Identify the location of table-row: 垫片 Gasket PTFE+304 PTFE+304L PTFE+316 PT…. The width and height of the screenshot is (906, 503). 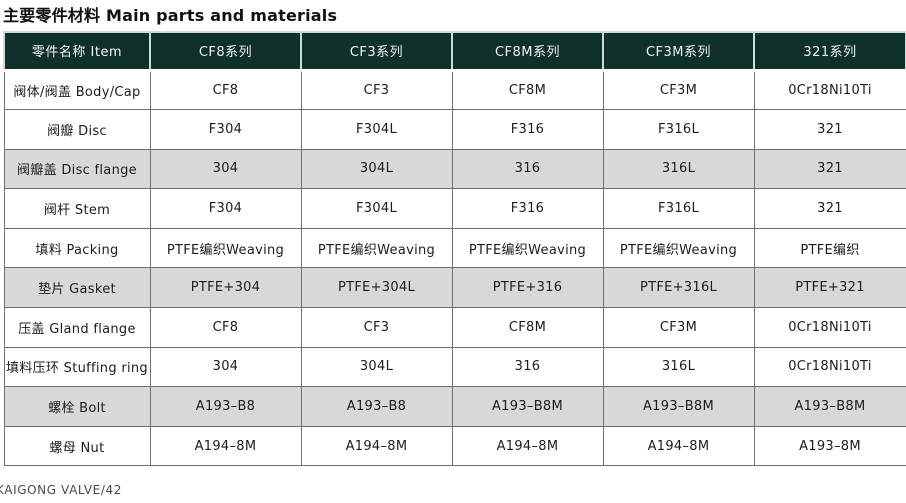
(454, 288).